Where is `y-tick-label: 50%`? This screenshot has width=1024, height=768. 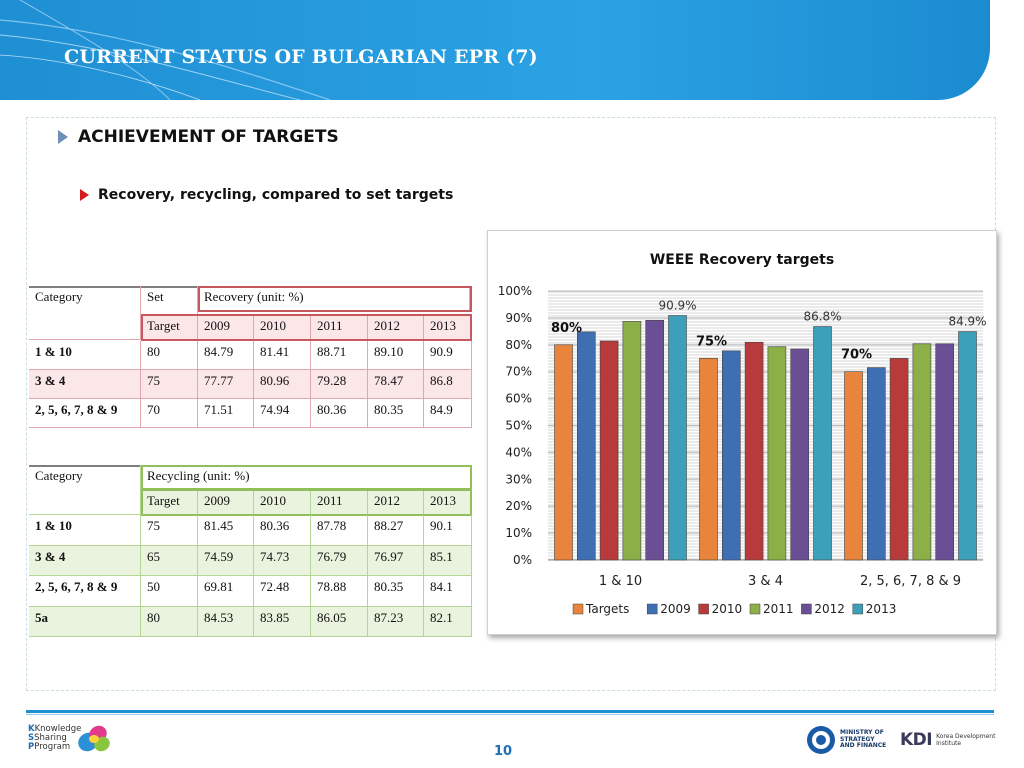 y-tick-label: 50% is located at coordinates (518, 426).